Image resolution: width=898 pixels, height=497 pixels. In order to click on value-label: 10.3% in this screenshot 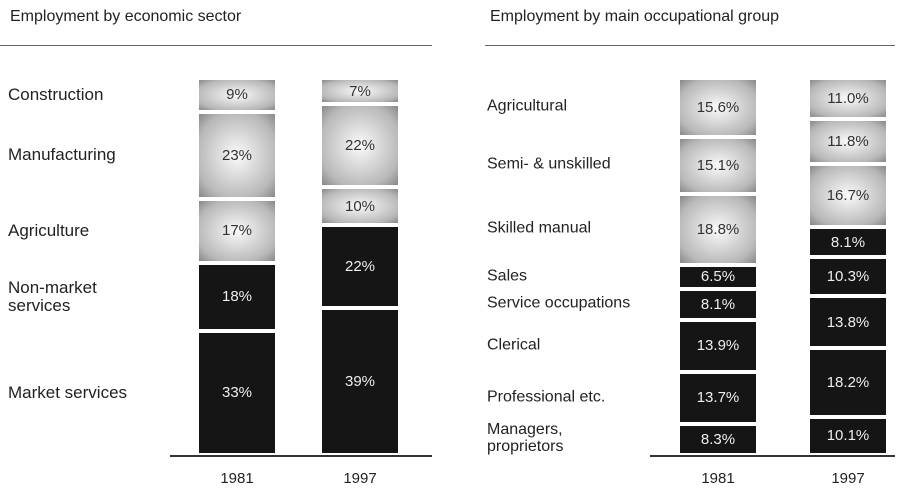, I will do `click(848, 277)`.